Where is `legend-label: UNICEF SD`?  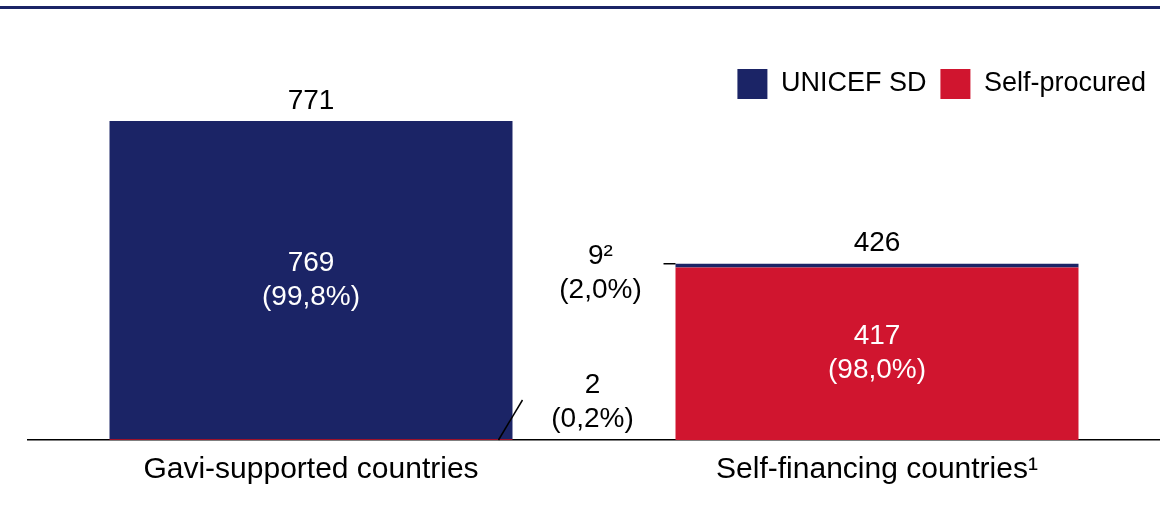
legend-label: UNICEF SD is located at coordinates (853, 82).